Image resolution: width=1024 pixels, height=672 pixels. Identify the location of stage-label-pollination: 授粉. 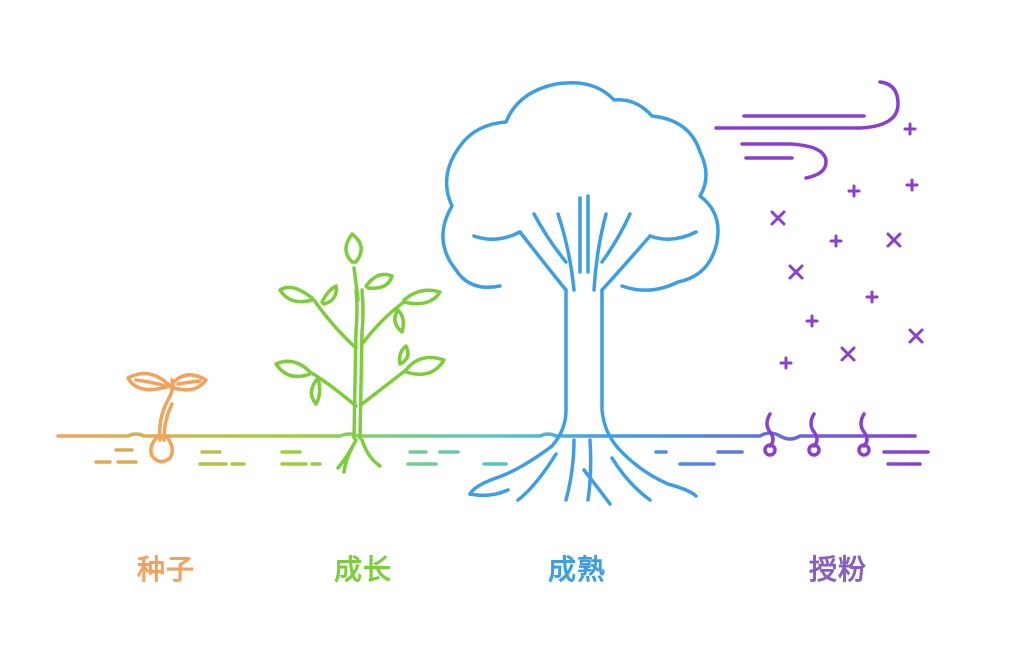
(837, 569).